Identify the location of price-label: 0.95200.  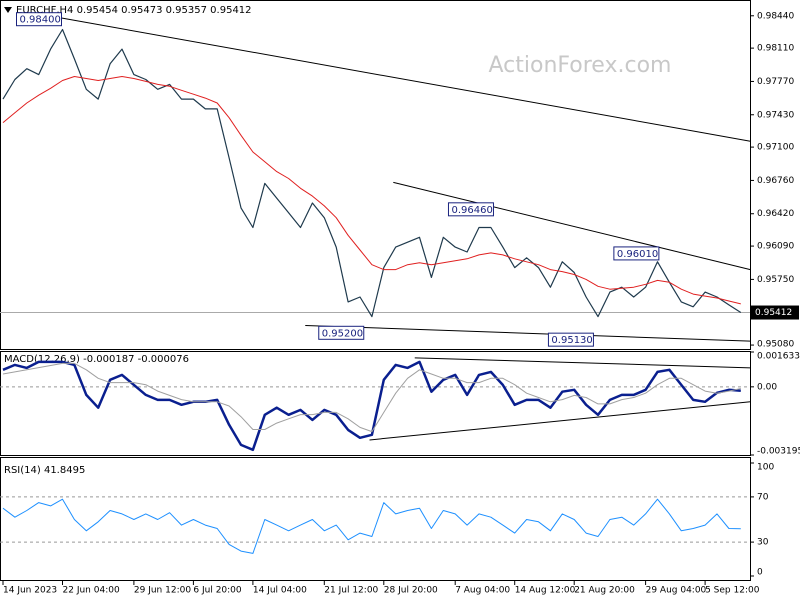
(342, 333).